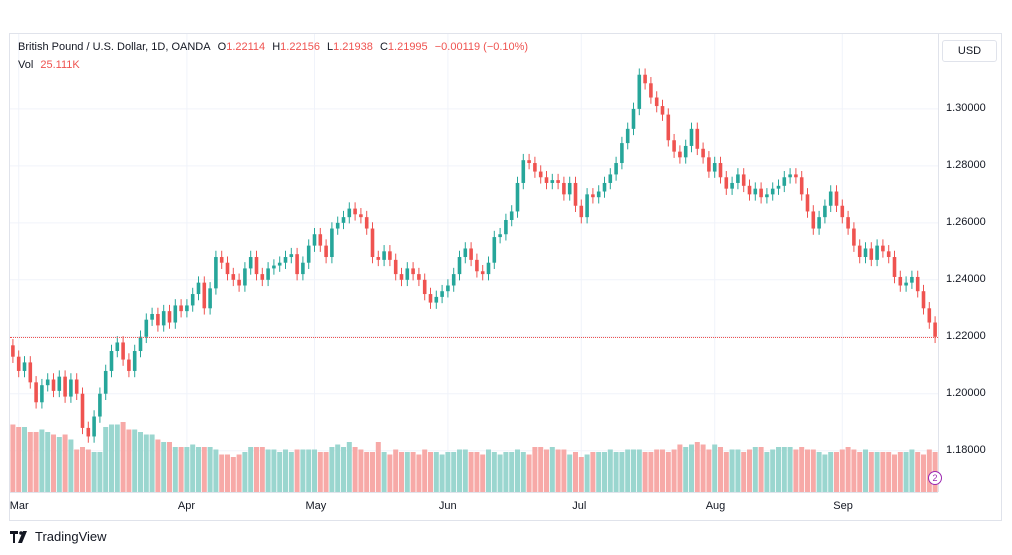  Describe the element at coordinates (935, 478) in the screenshot. I see `volume-indicator-icon: 2` at that location.